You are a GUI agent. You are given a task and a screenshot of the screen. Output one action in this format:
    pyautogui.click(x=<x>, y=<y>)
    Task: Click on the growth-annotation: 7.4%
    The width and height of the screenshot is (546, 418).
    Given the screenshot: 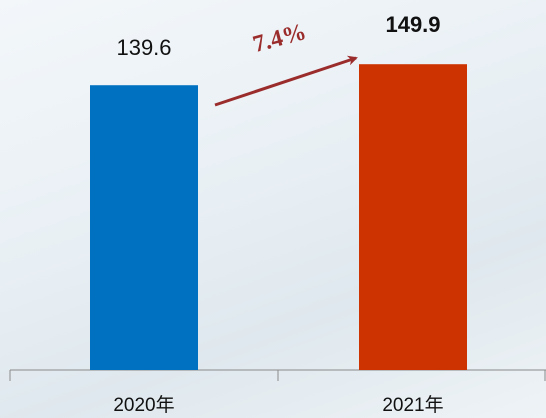 What is the action you would take?
    pyautogui.click(x=279, y=38)
    